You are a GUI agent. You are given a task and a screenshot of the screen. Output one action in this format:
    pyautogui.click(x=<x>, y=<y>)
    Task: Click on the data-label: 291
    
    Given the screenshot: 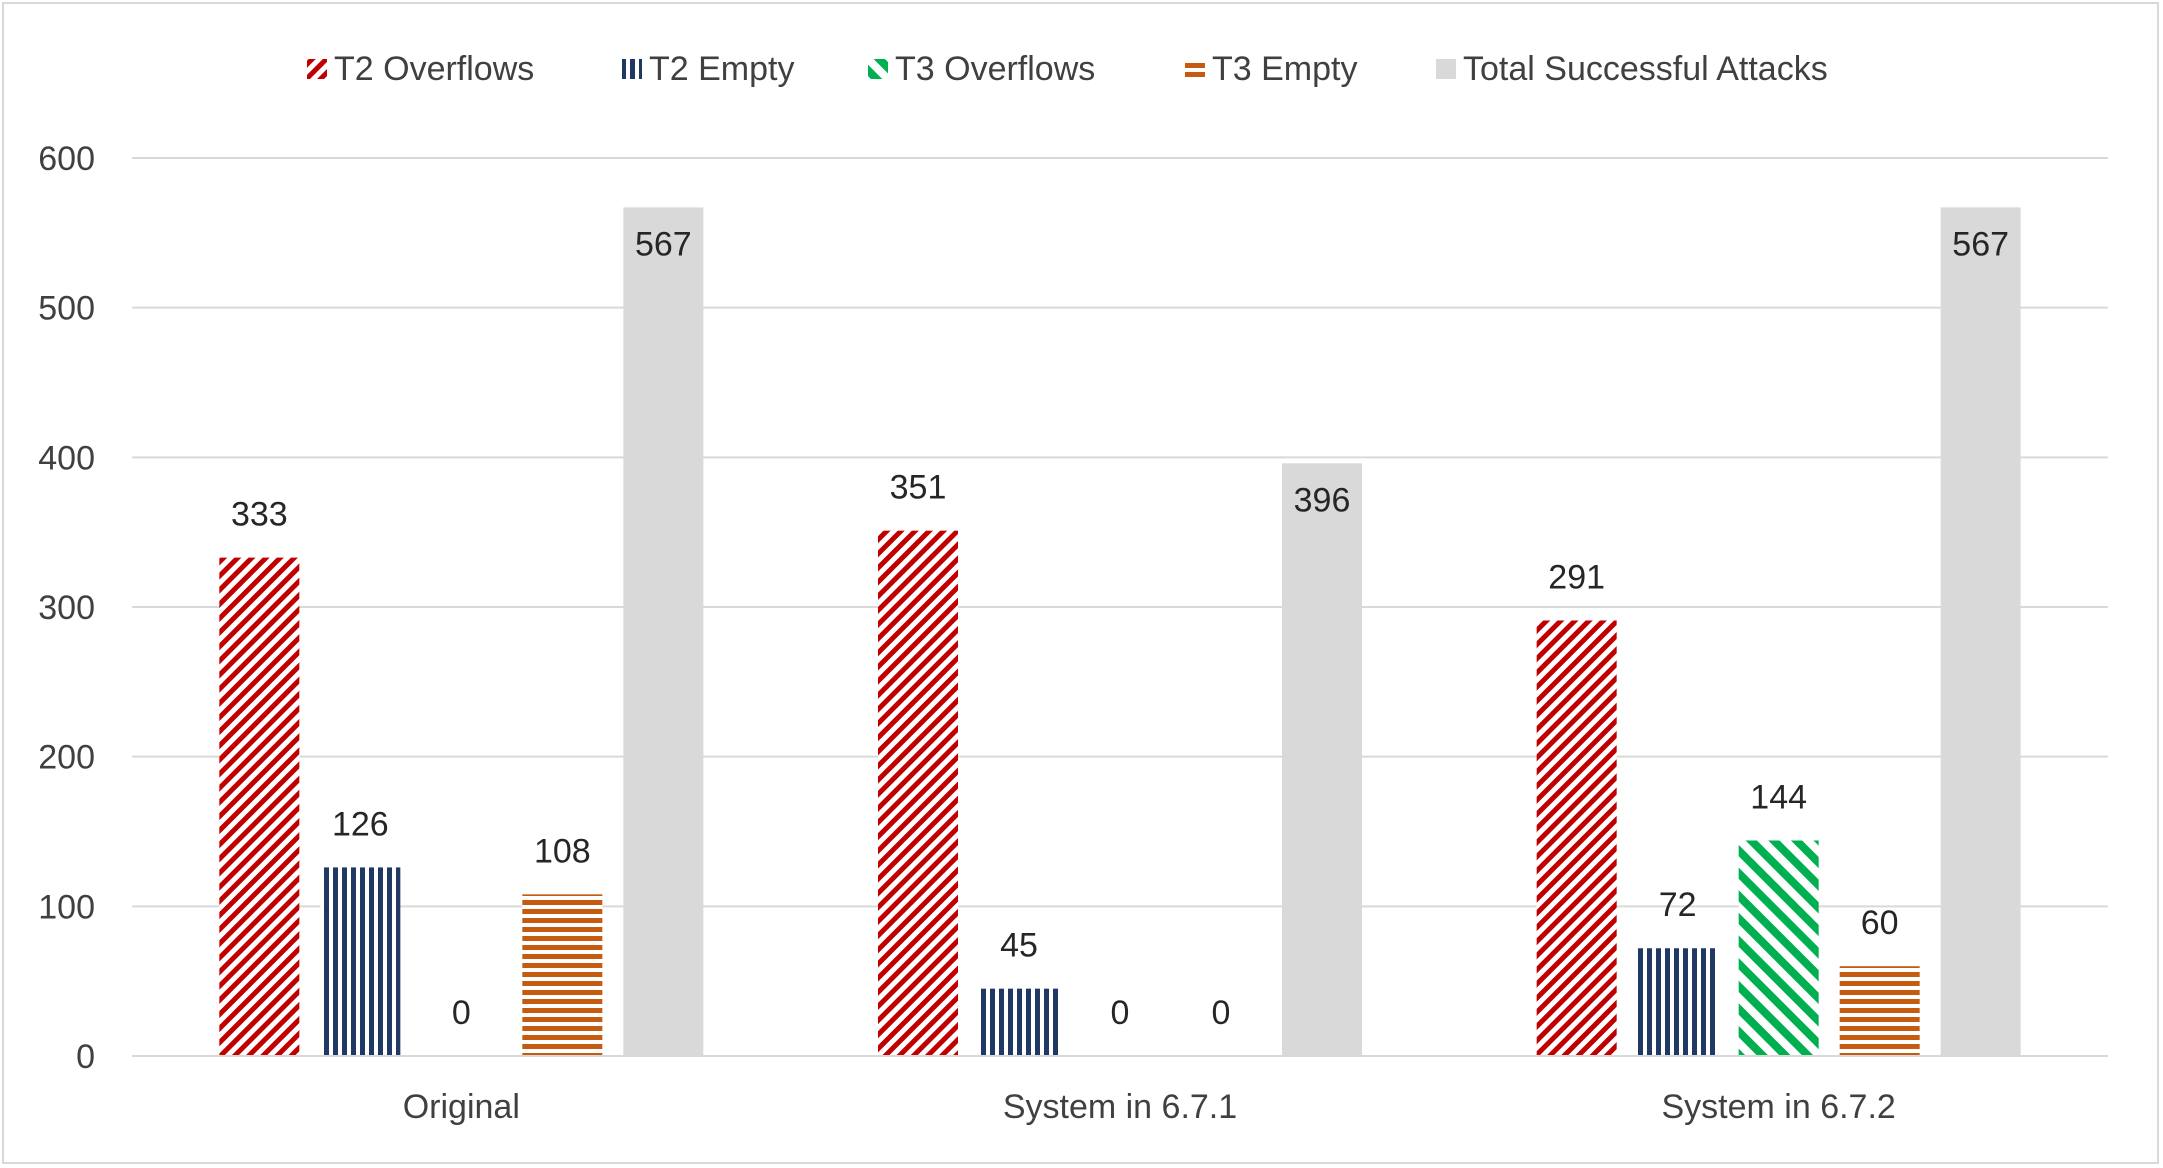 What is the action you would take?
    pyautogui.click(x=1576, y=577)
    